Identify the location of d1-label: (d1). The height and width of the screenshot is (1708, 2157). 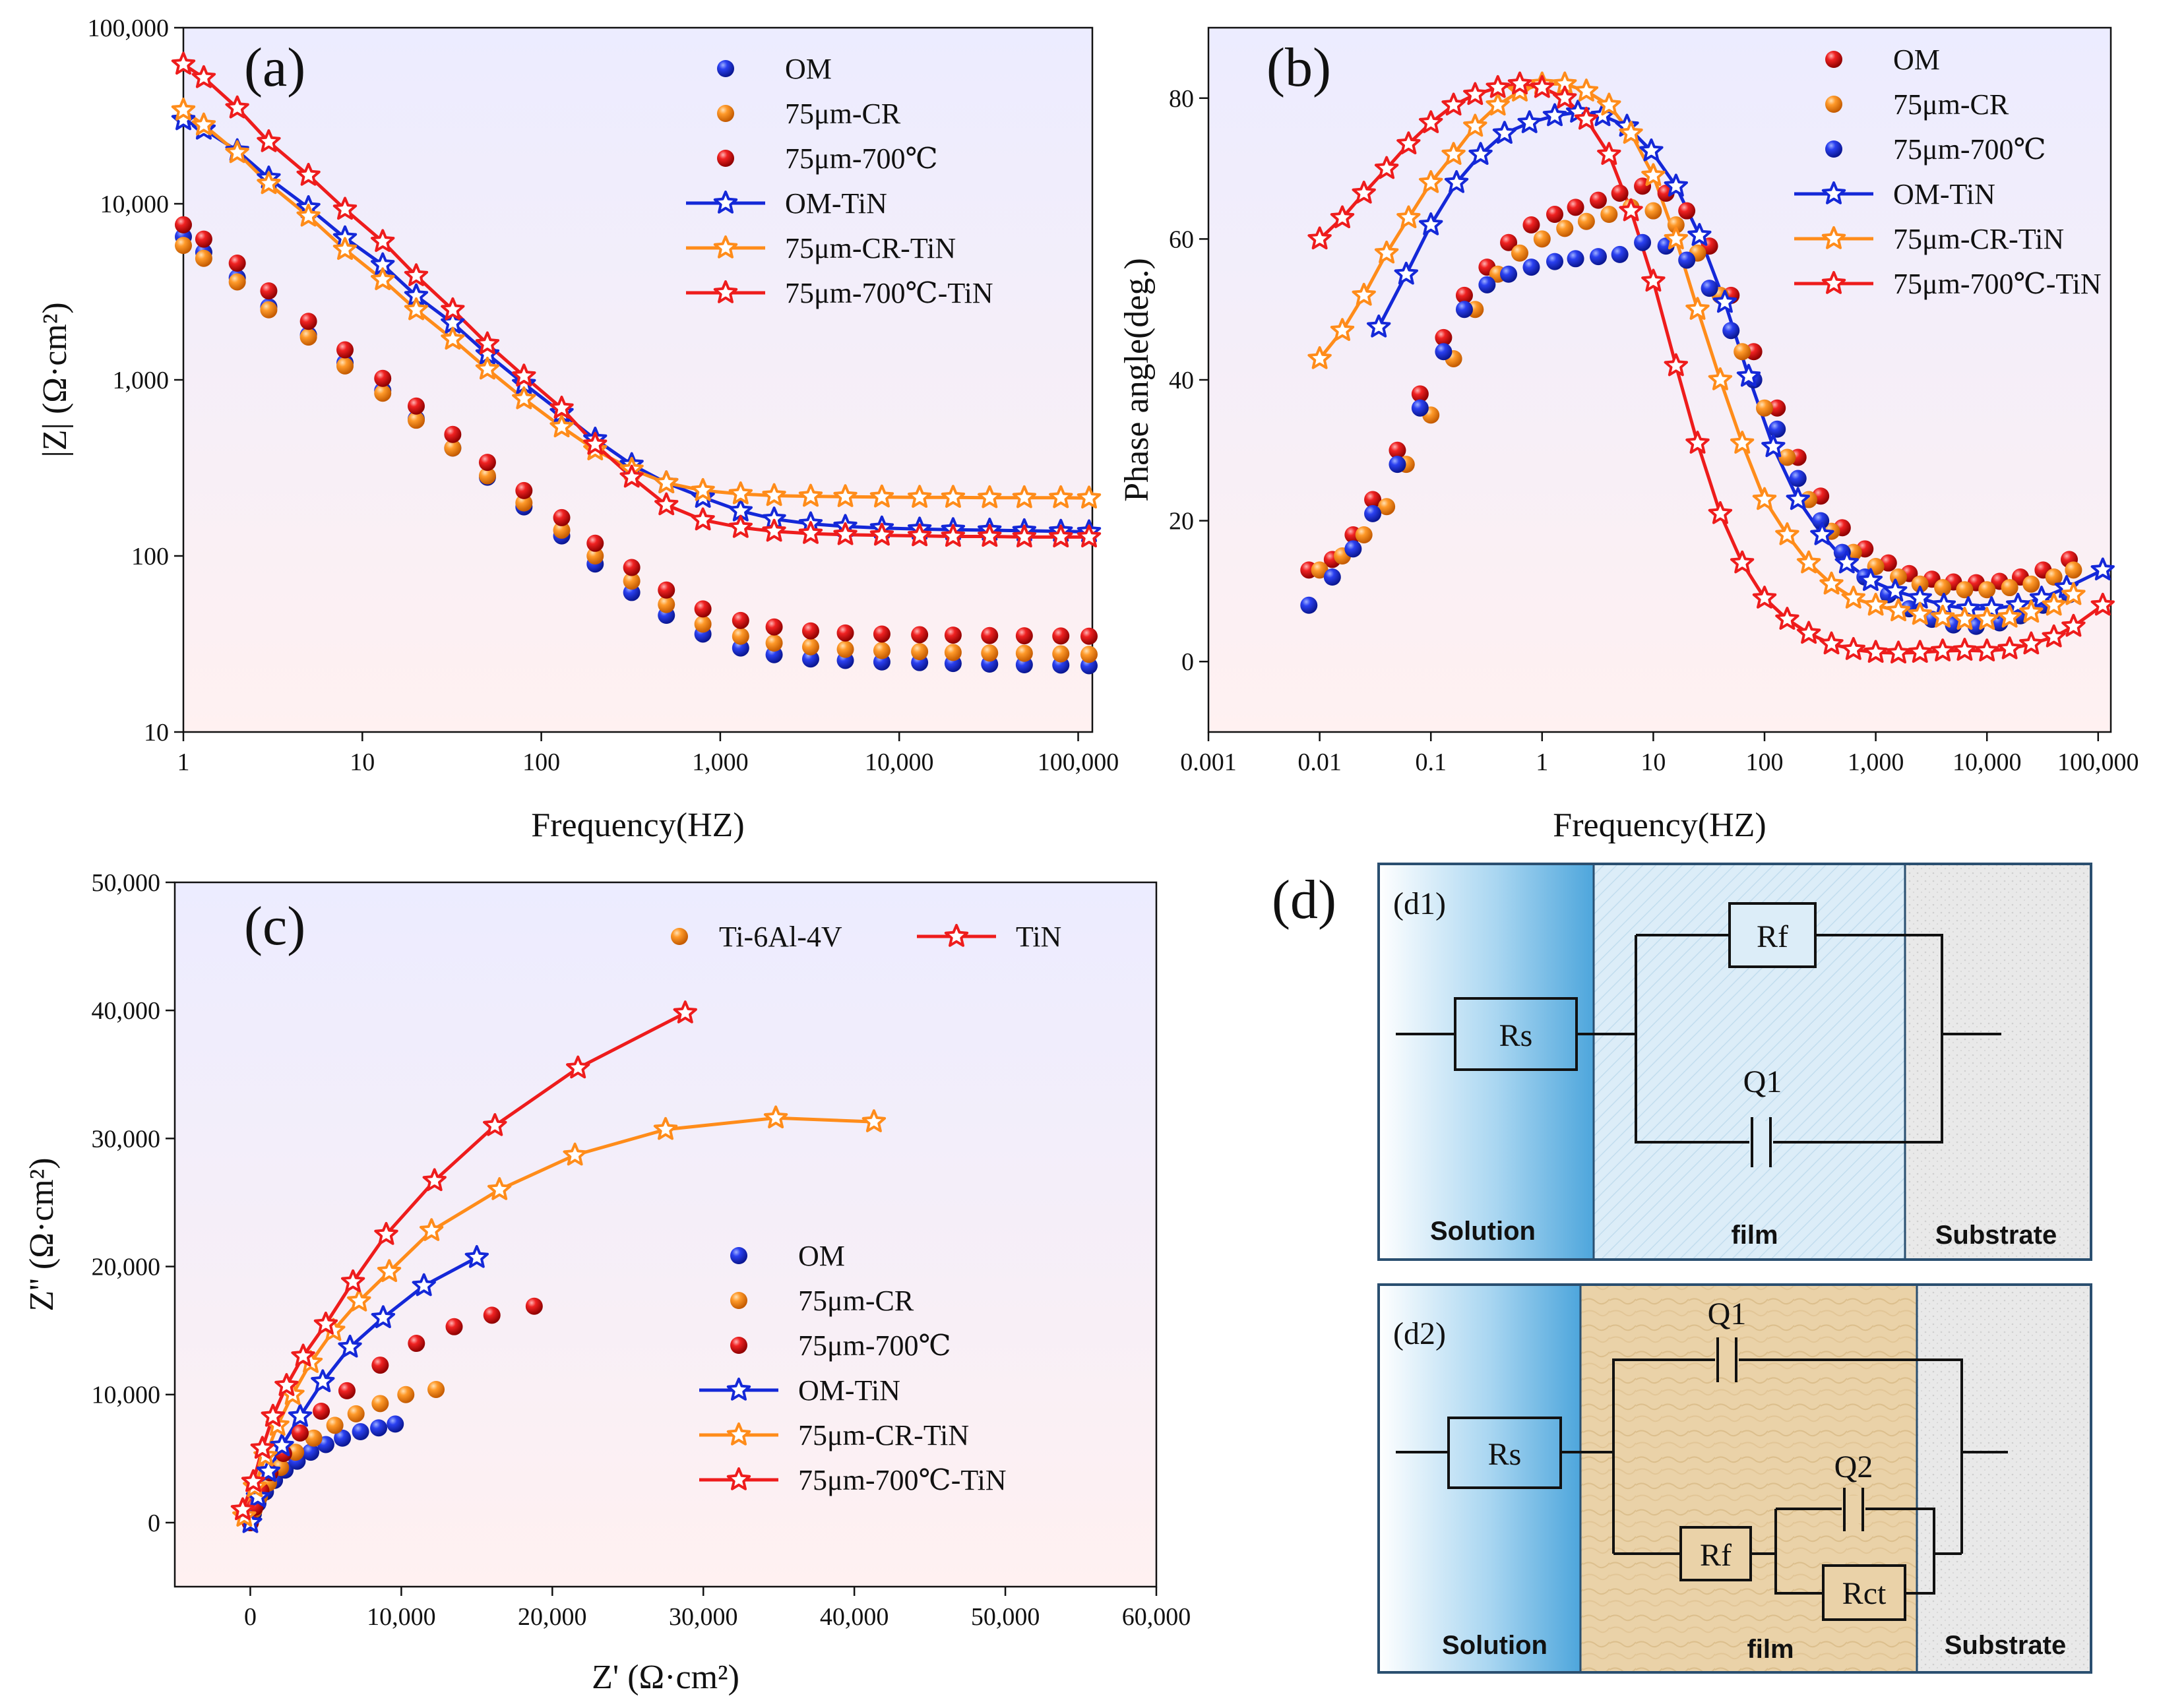
(1419, 903).